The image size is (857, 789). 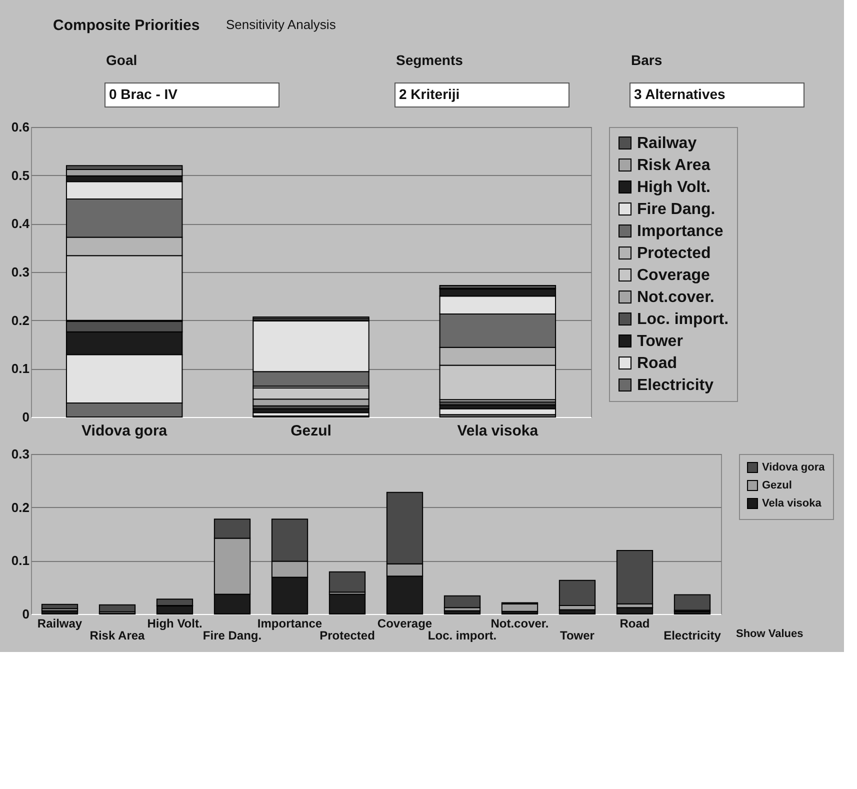 What do you see at coordinates (693, 635) in the screenshot?
I see `x-tick-label: Electricity` at bounding box center [693, 635].